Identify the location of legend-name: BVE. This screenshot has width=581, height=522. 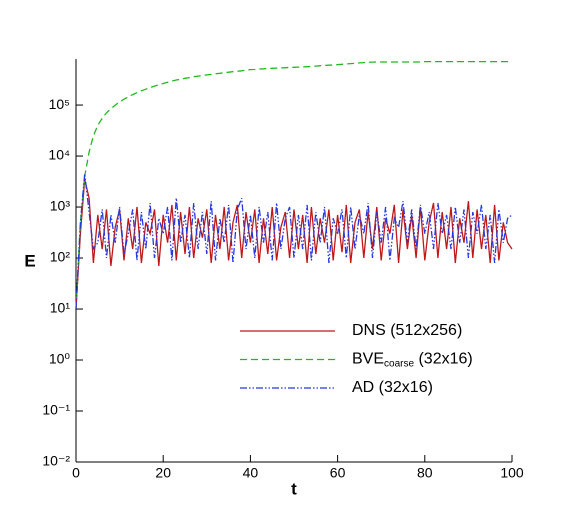
(368, 359).